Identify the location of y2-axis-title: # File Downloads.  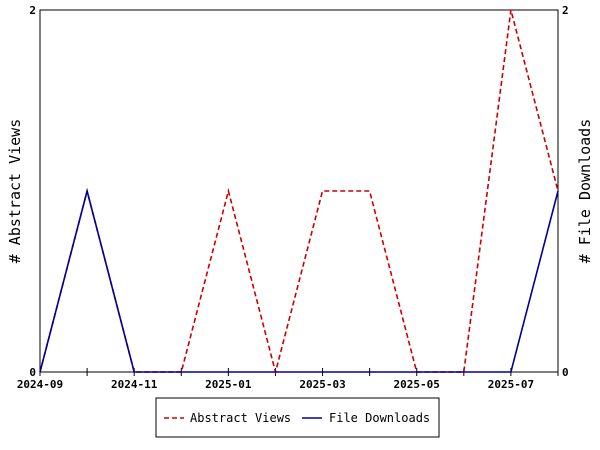
(585, 191).